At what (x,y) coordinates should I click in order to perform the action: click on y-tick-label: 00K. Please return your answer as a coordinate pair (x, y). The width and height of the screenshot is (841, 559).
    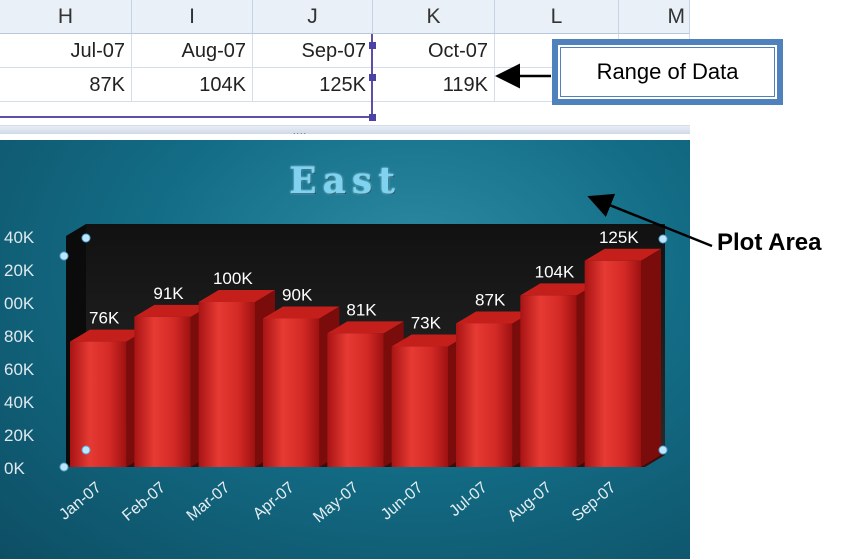
    Looking at the image, I should click on (19, 303).